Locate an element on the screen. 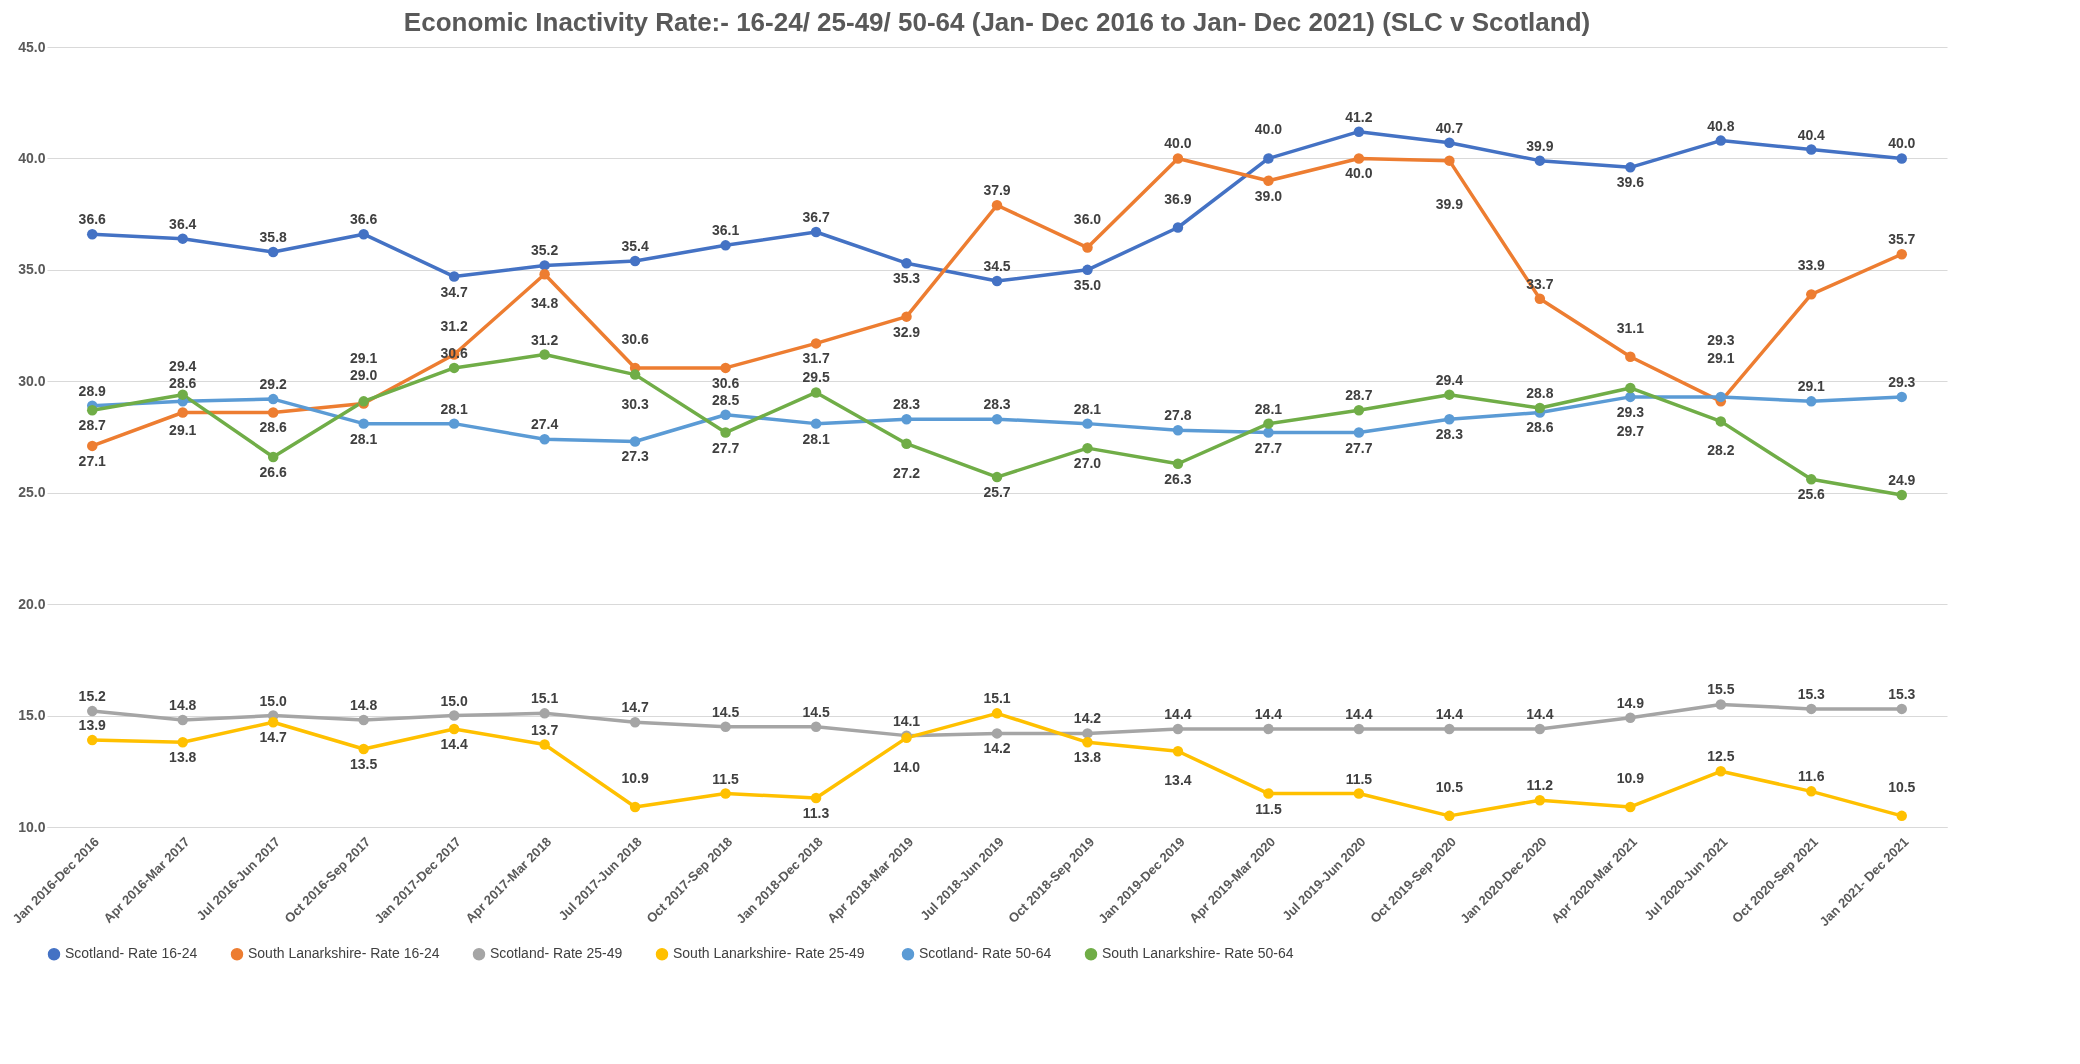  data-label: 27.3 is located at coordinates (635, 456).